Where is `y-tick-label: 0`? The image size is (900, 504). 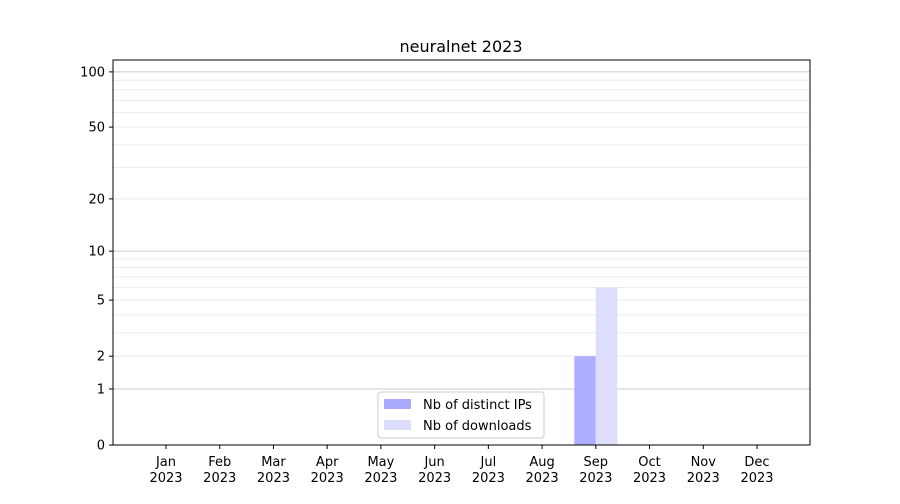 y-tick-label: 0 is located at coordinates (101, 446).